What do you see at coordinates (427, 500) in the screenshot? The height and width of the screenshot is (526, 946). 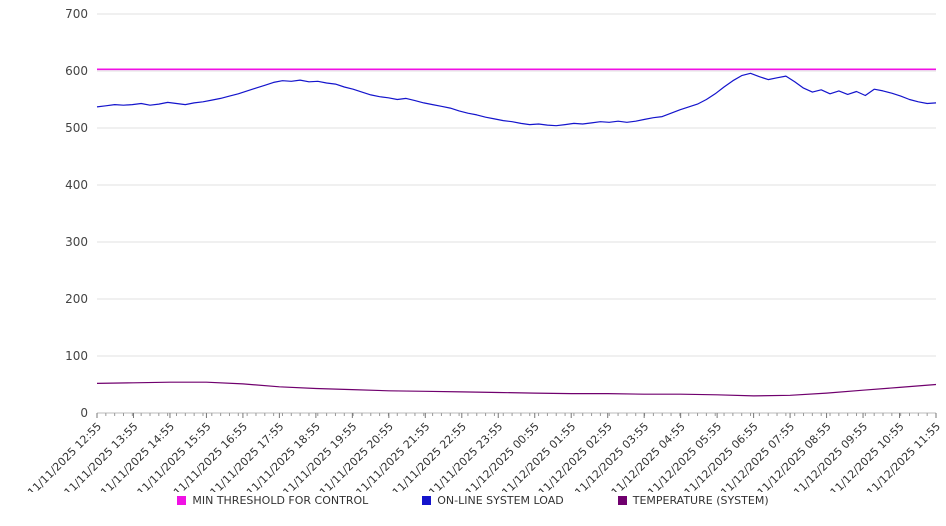 I see `legend-swatch-online-system-load` at bounding box center [427, 500].